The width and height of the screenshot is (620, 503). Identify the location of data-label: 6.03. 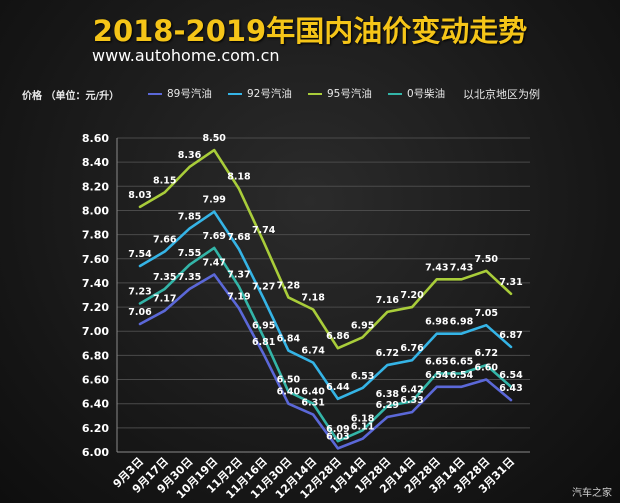
(337, 436).